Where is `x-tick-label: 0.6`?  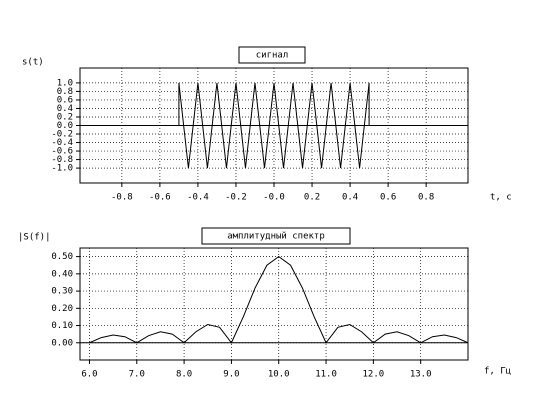 x-tick-label: 0.6 is located at coordinates (388, 198).